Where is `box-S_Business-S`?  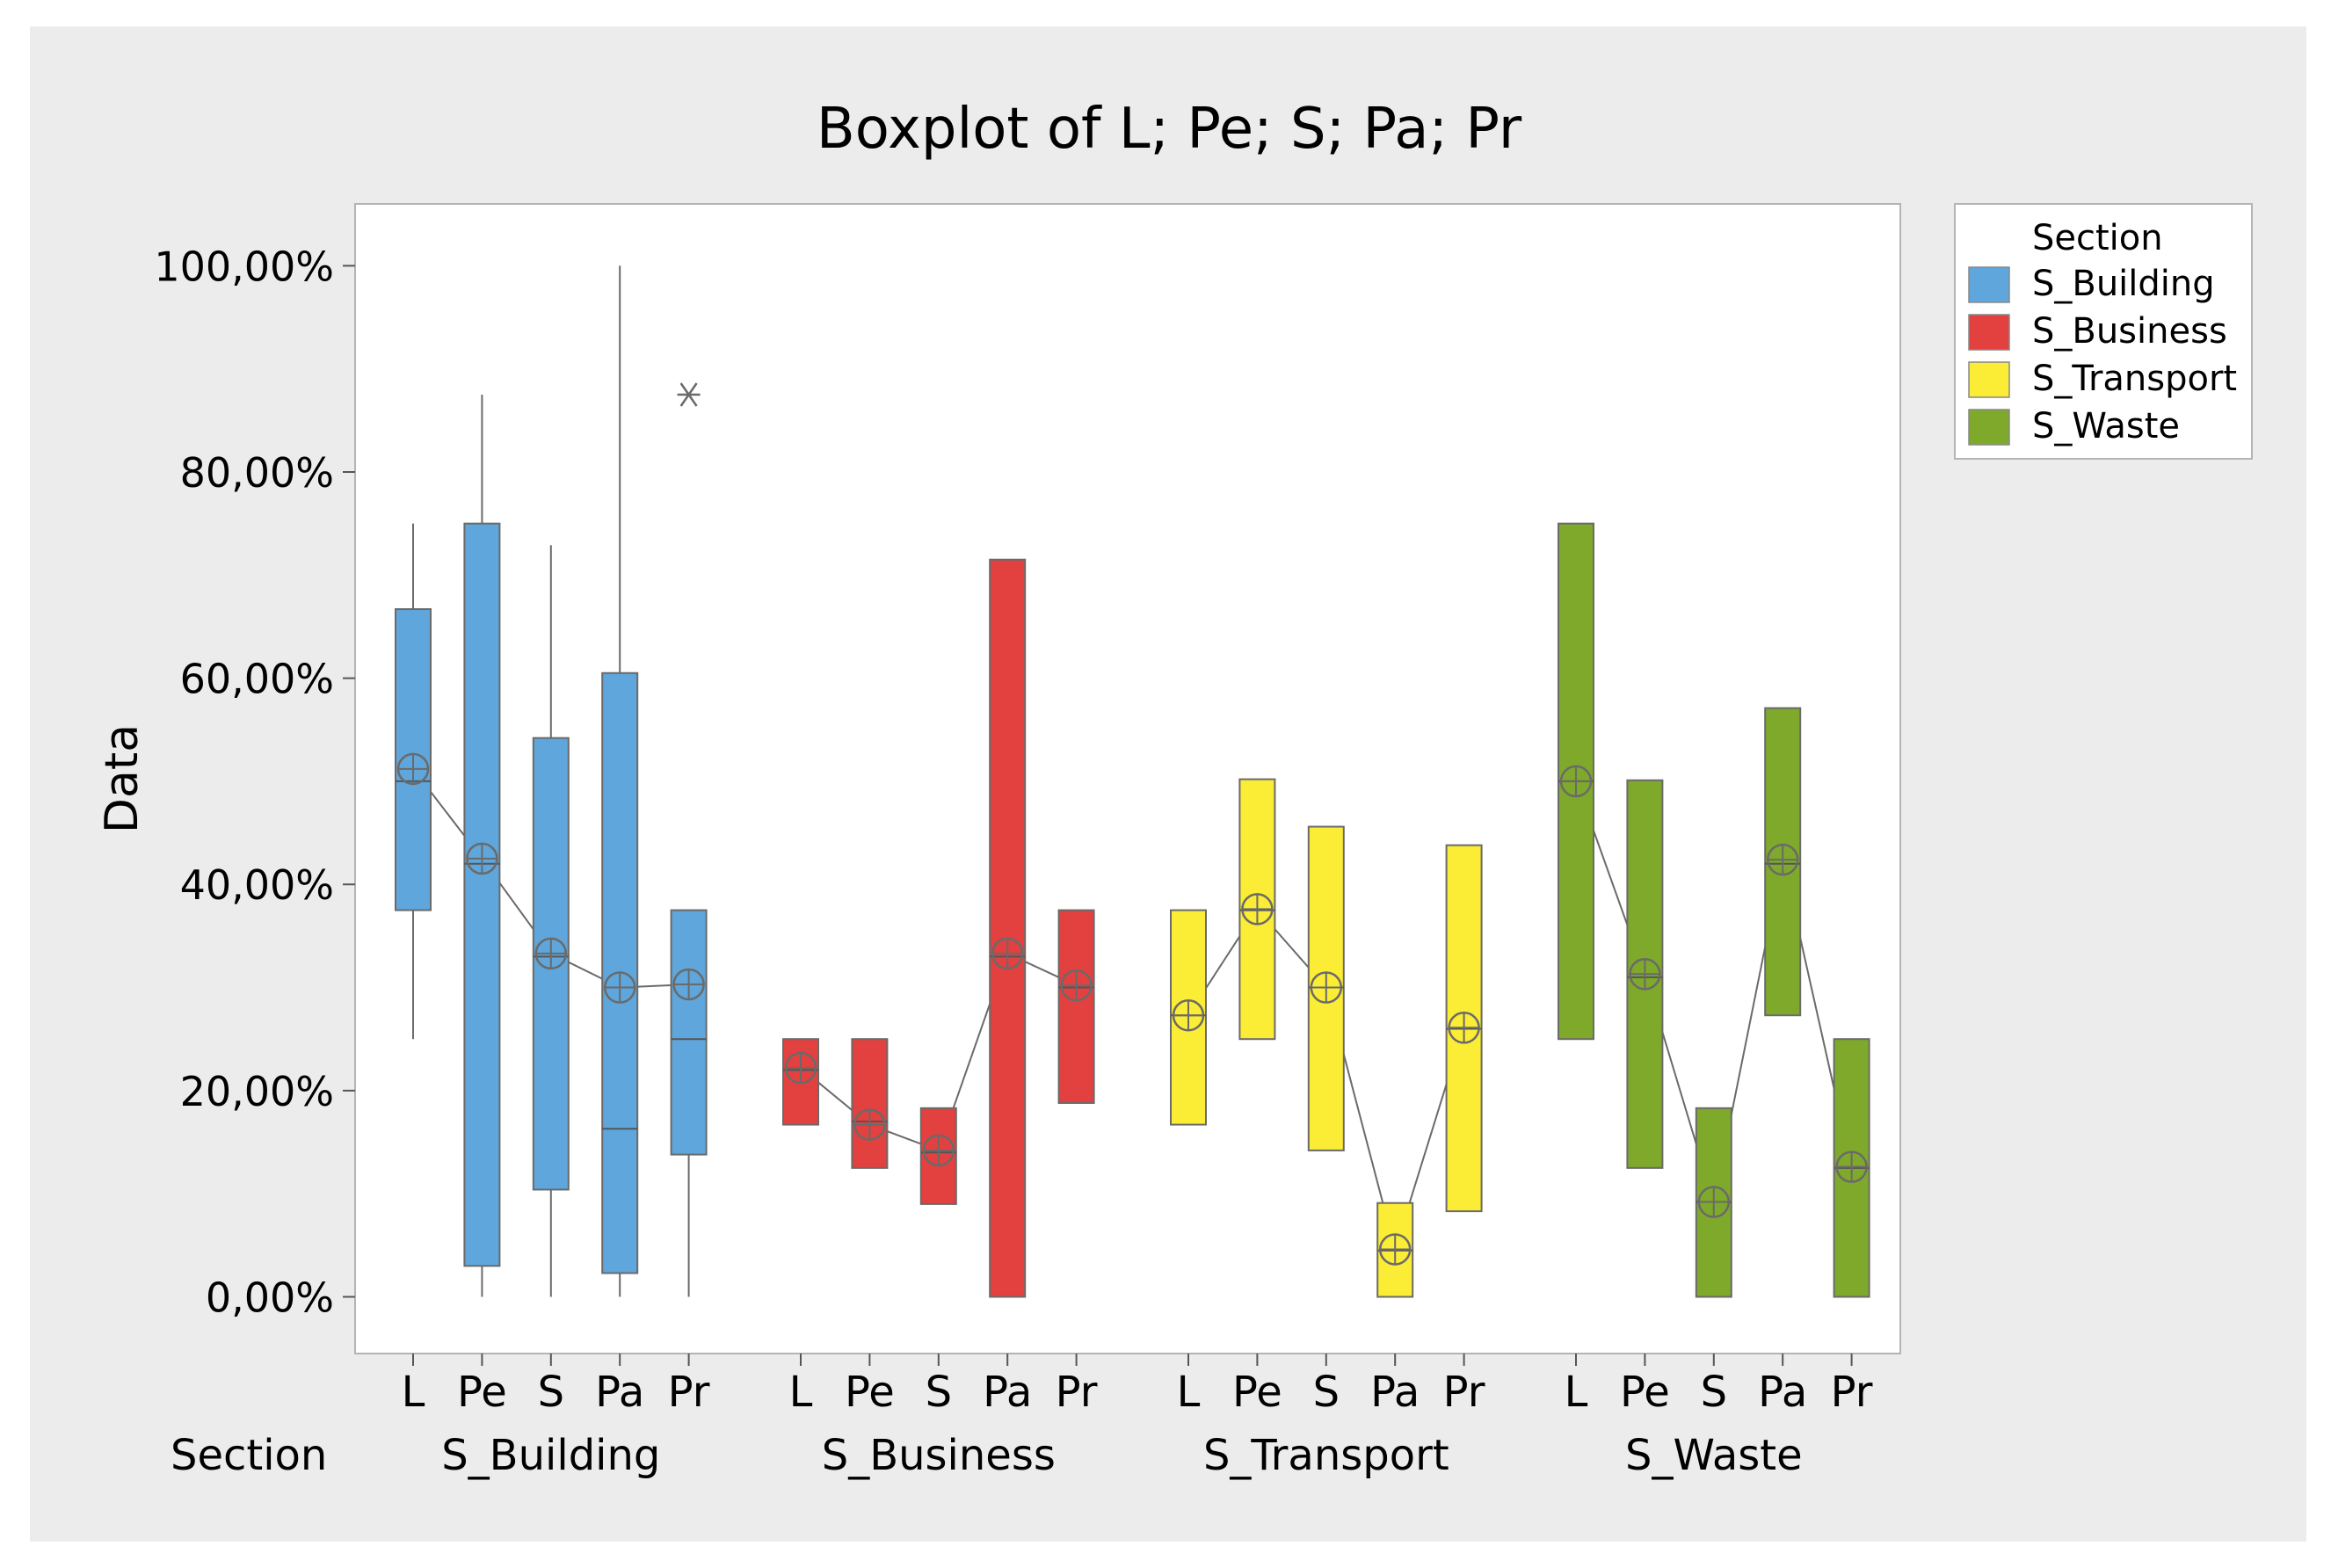 box-S_Business-S is located at coordinates (938, 1156).